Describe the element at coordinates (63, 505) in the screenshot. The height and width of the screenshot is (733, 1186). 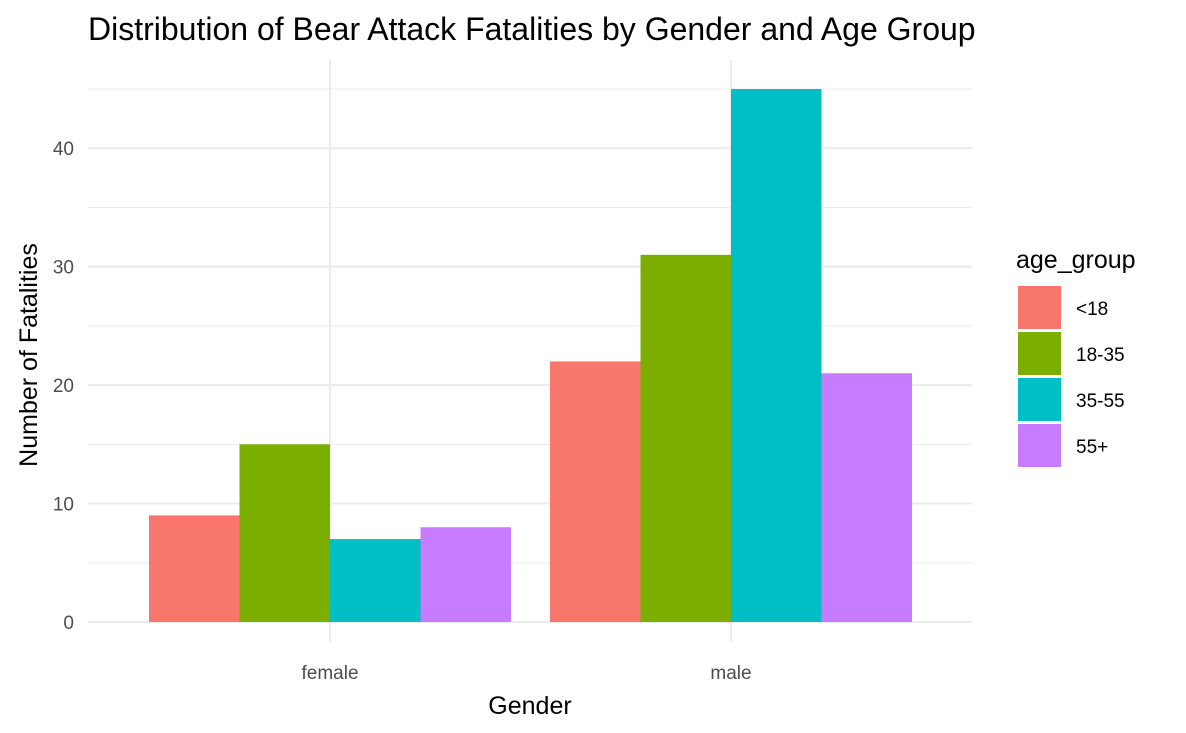
I see `y-tick-label: 10` at that location.